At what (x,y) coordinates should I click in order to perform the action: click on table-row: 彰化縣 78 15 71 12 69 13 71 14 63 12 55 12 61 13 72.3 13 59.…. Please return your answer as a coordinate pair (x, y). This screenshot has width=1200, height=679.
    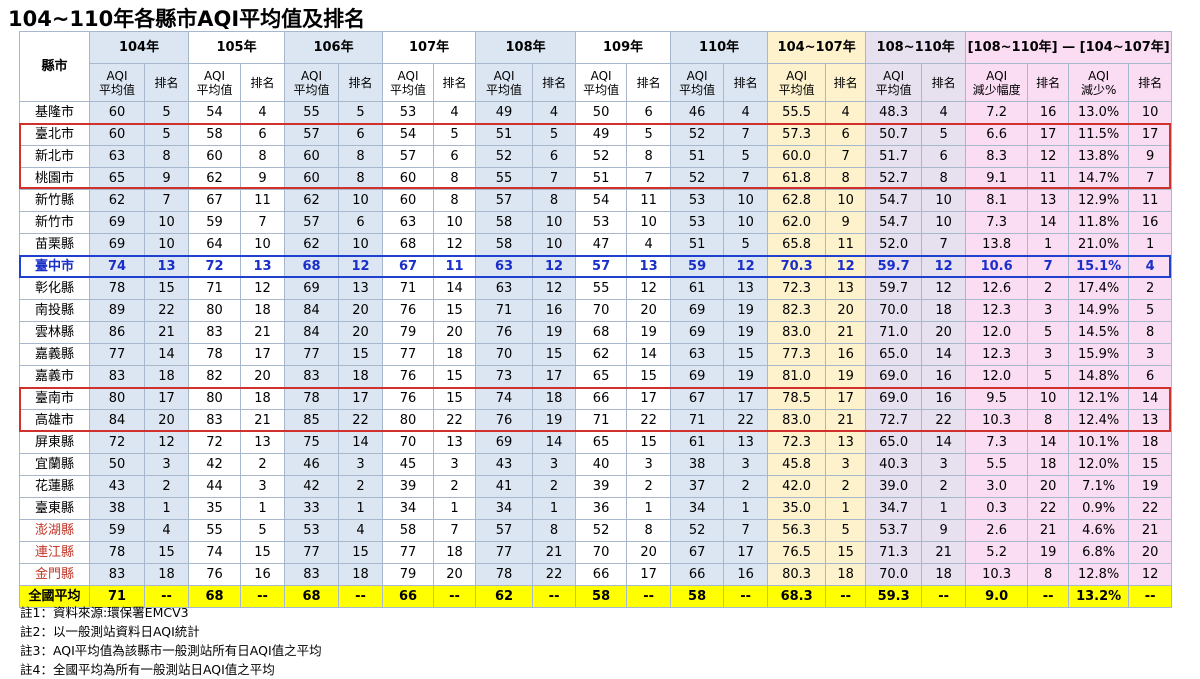
    Looking at the image, I should click on (596, 288).